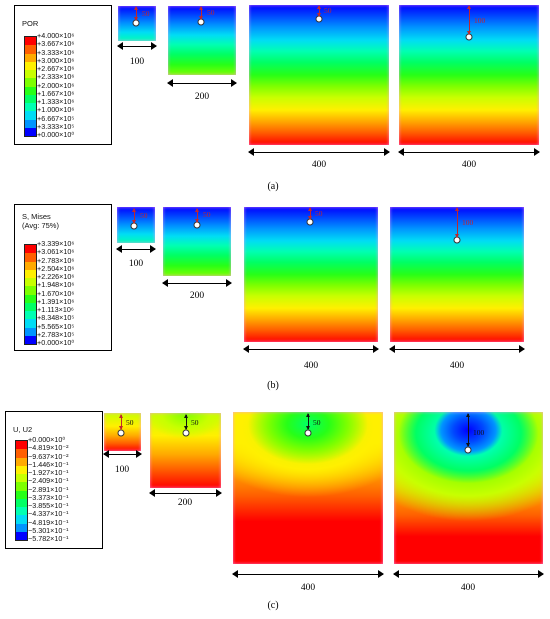 The width and height of the screenshot is (550, 619). Describe the element at coordinates (56, 85) in the screenshot. I see `legend-tick: +2.000×10⁶` at that location.